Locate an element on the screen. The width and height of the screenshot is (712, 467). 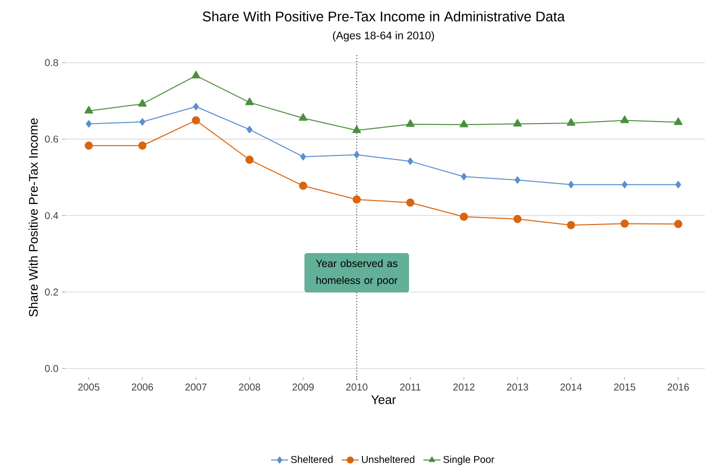
x-tick-label: 2005 is located at coordinates (89, 387).